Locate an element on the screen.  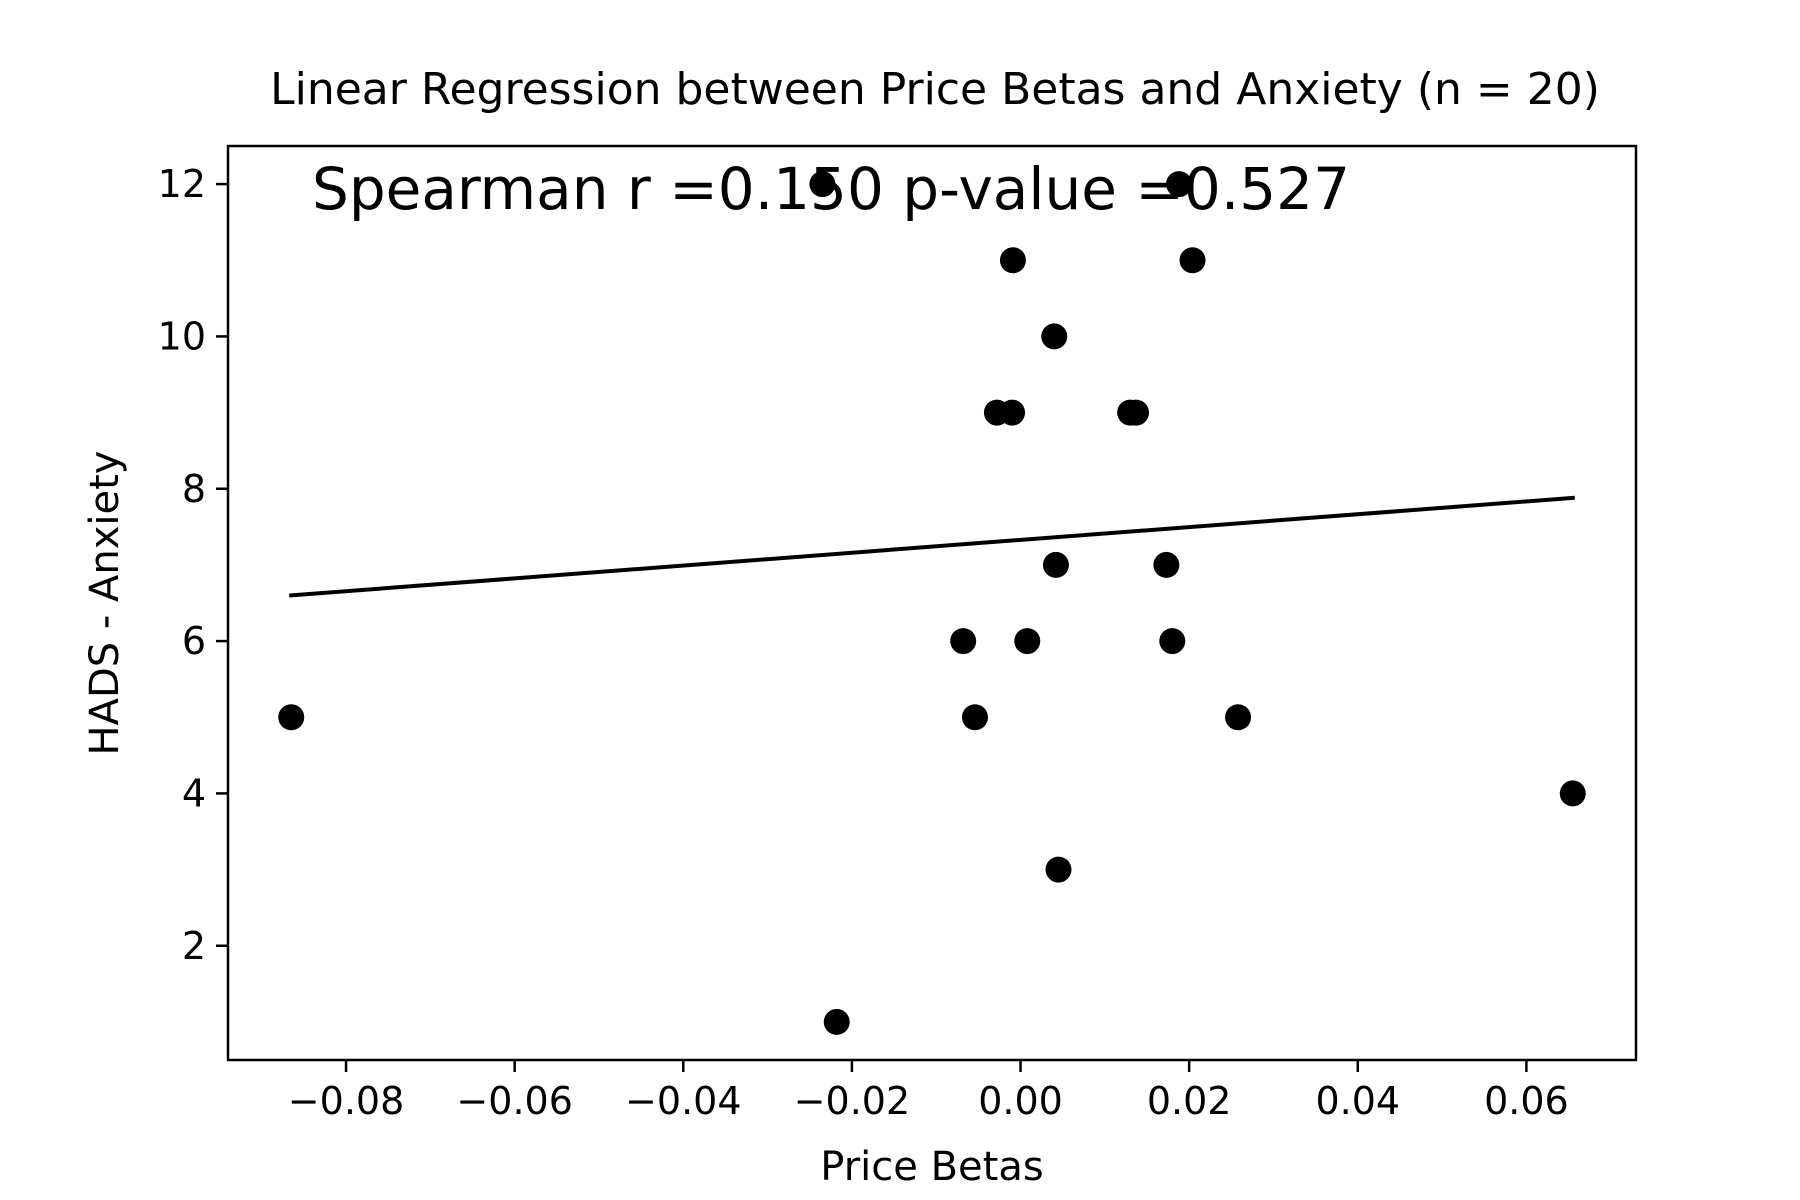
correlation-annotation: Spearman r =0.150 p-value =0.527 is located at coordinates (831, 189).